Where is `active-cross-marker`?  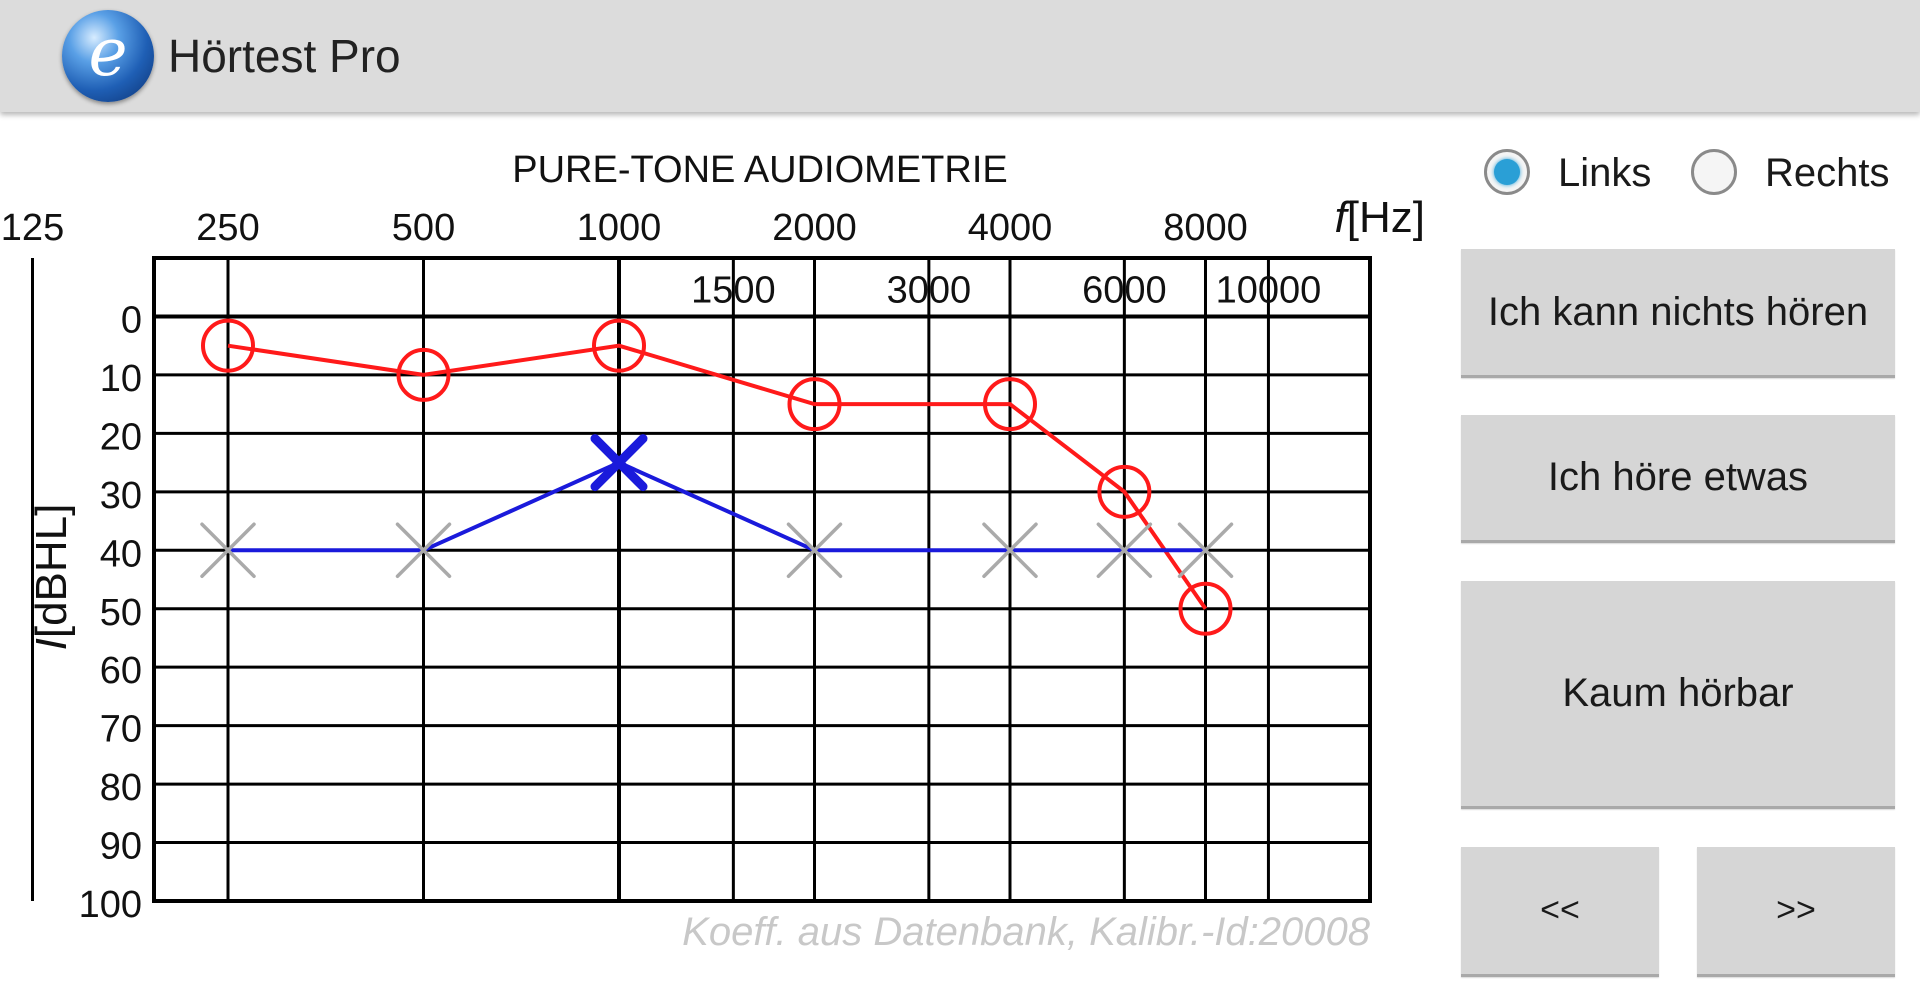 active-cross-marker is located at coordinates (619, 463).